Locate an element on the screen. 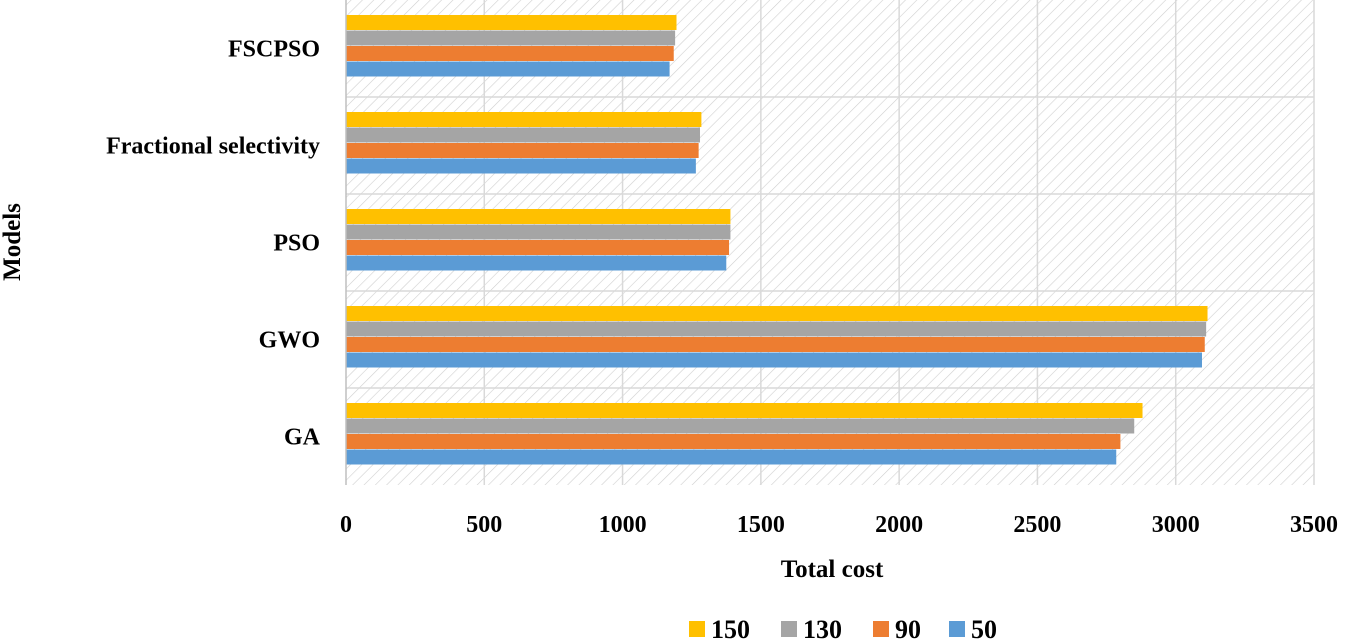  bar-130-fractional-selectivity is located at coordinates (523, 135).